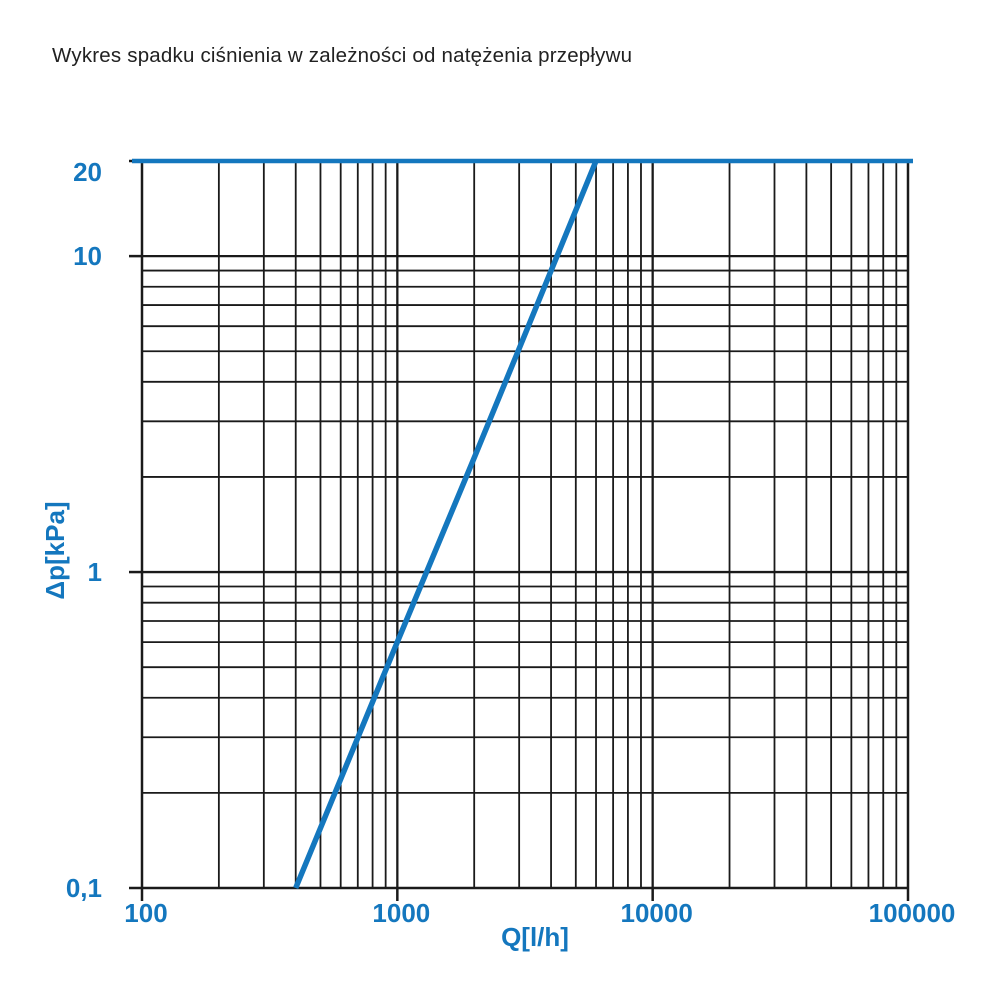 This screenshot has width=1000, height=1000. I want to click on y-tick-label: 0,1, so click(84, 888).